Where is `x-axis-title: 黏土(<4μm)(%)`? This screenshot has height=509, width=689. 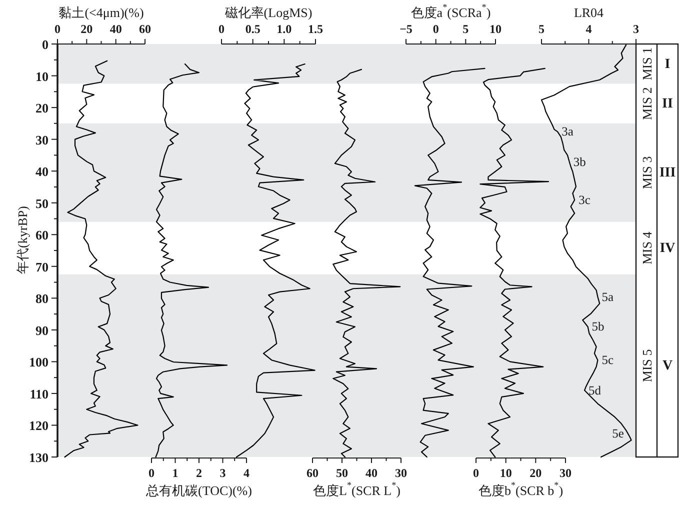
x-axis-title: 黏土(<4μm)(%) is located at coordinates (101, 12).